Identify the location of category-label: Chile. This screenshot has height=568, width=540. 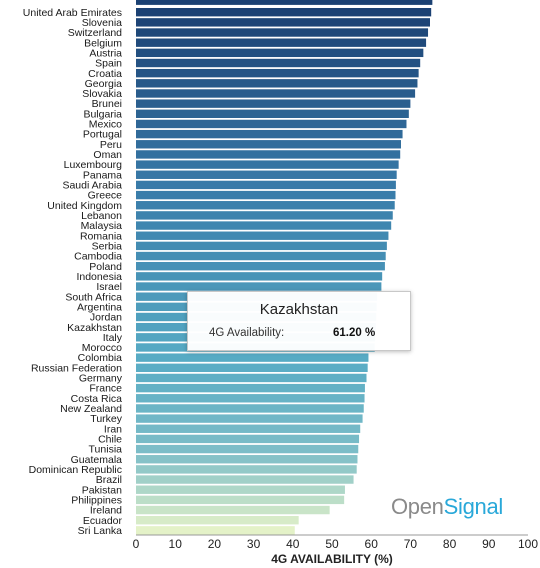
(110, 440).